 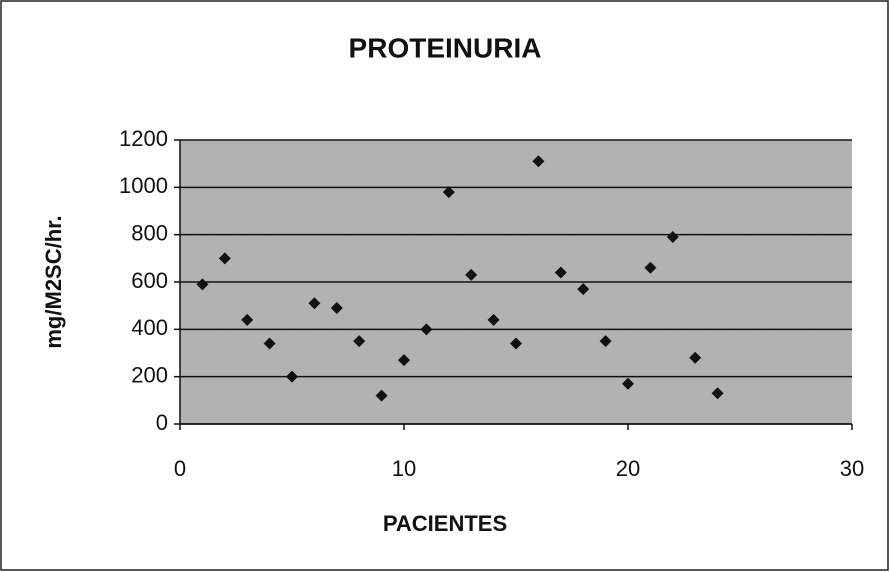 I want to click on y-tick-label: 1000, so click(x=143, y=185).